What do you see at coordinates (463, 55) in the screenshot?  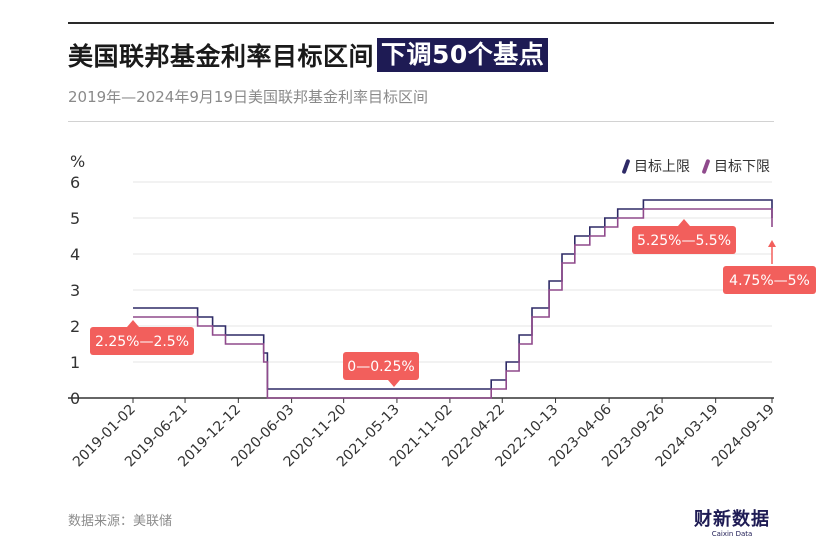 I see `chart-title-highlight: 下调50个基点` at bounding box center [463, 55].